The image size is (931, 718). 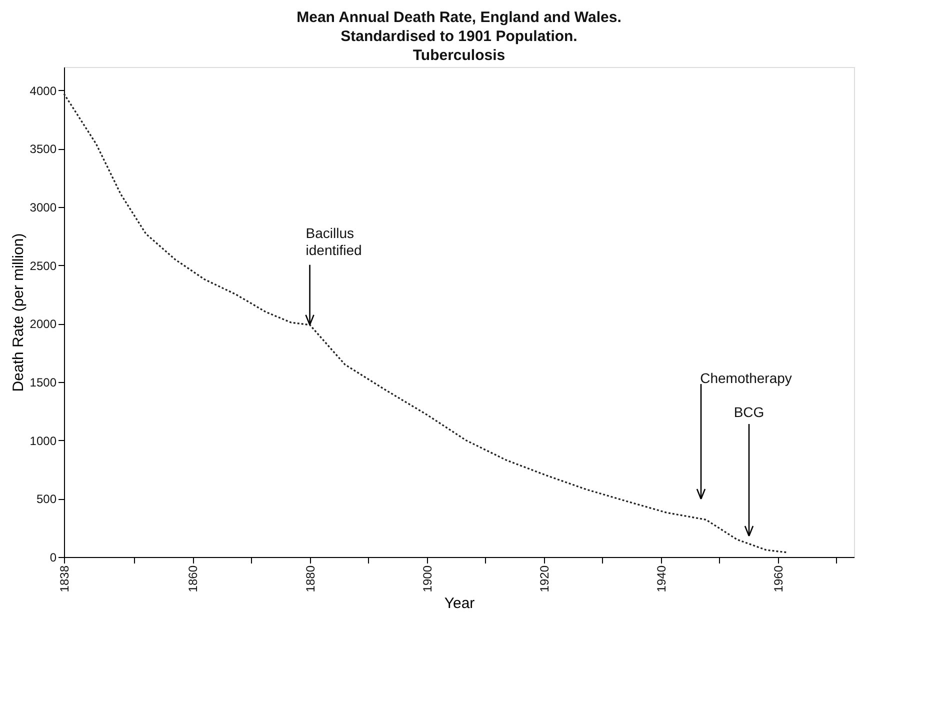 What do you see at coordinates (661, 578) in the screenshot?
I see `x-tick-label: 1940` at bounding box center [661, 578].